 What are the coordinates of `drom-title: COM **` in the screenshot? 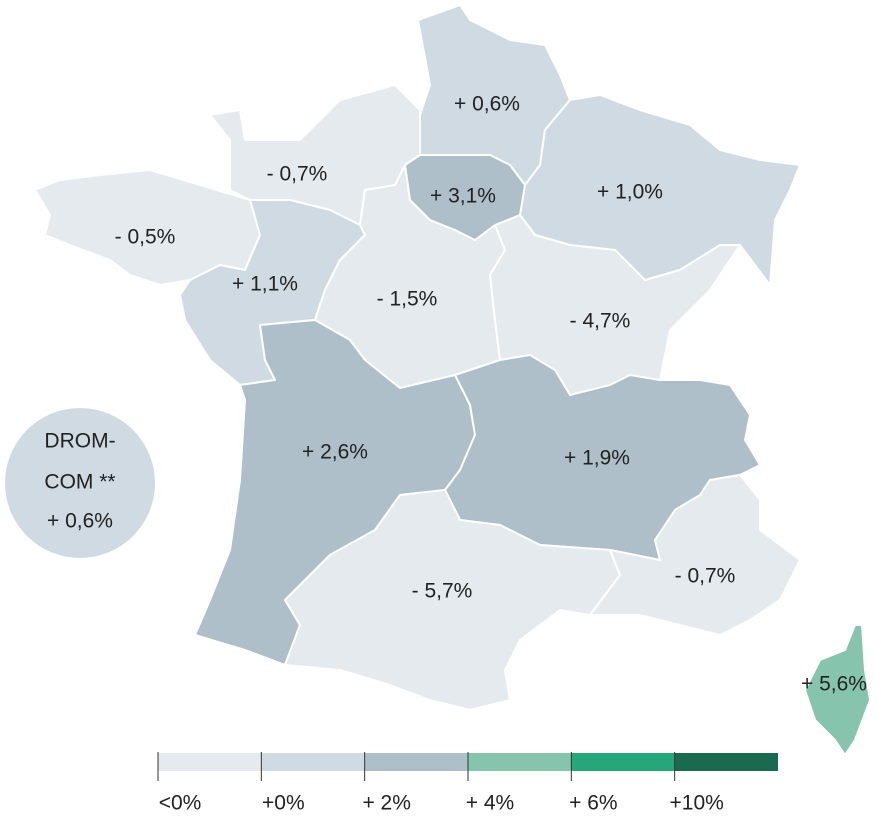 It's located at (79, 482).